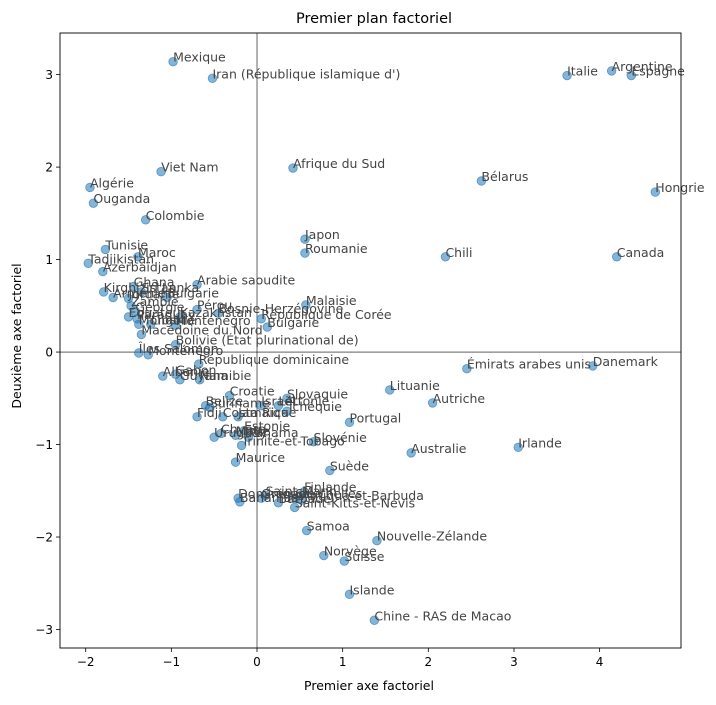  I want to click on point-label: Macédoine du Nord, so click(201, 329).